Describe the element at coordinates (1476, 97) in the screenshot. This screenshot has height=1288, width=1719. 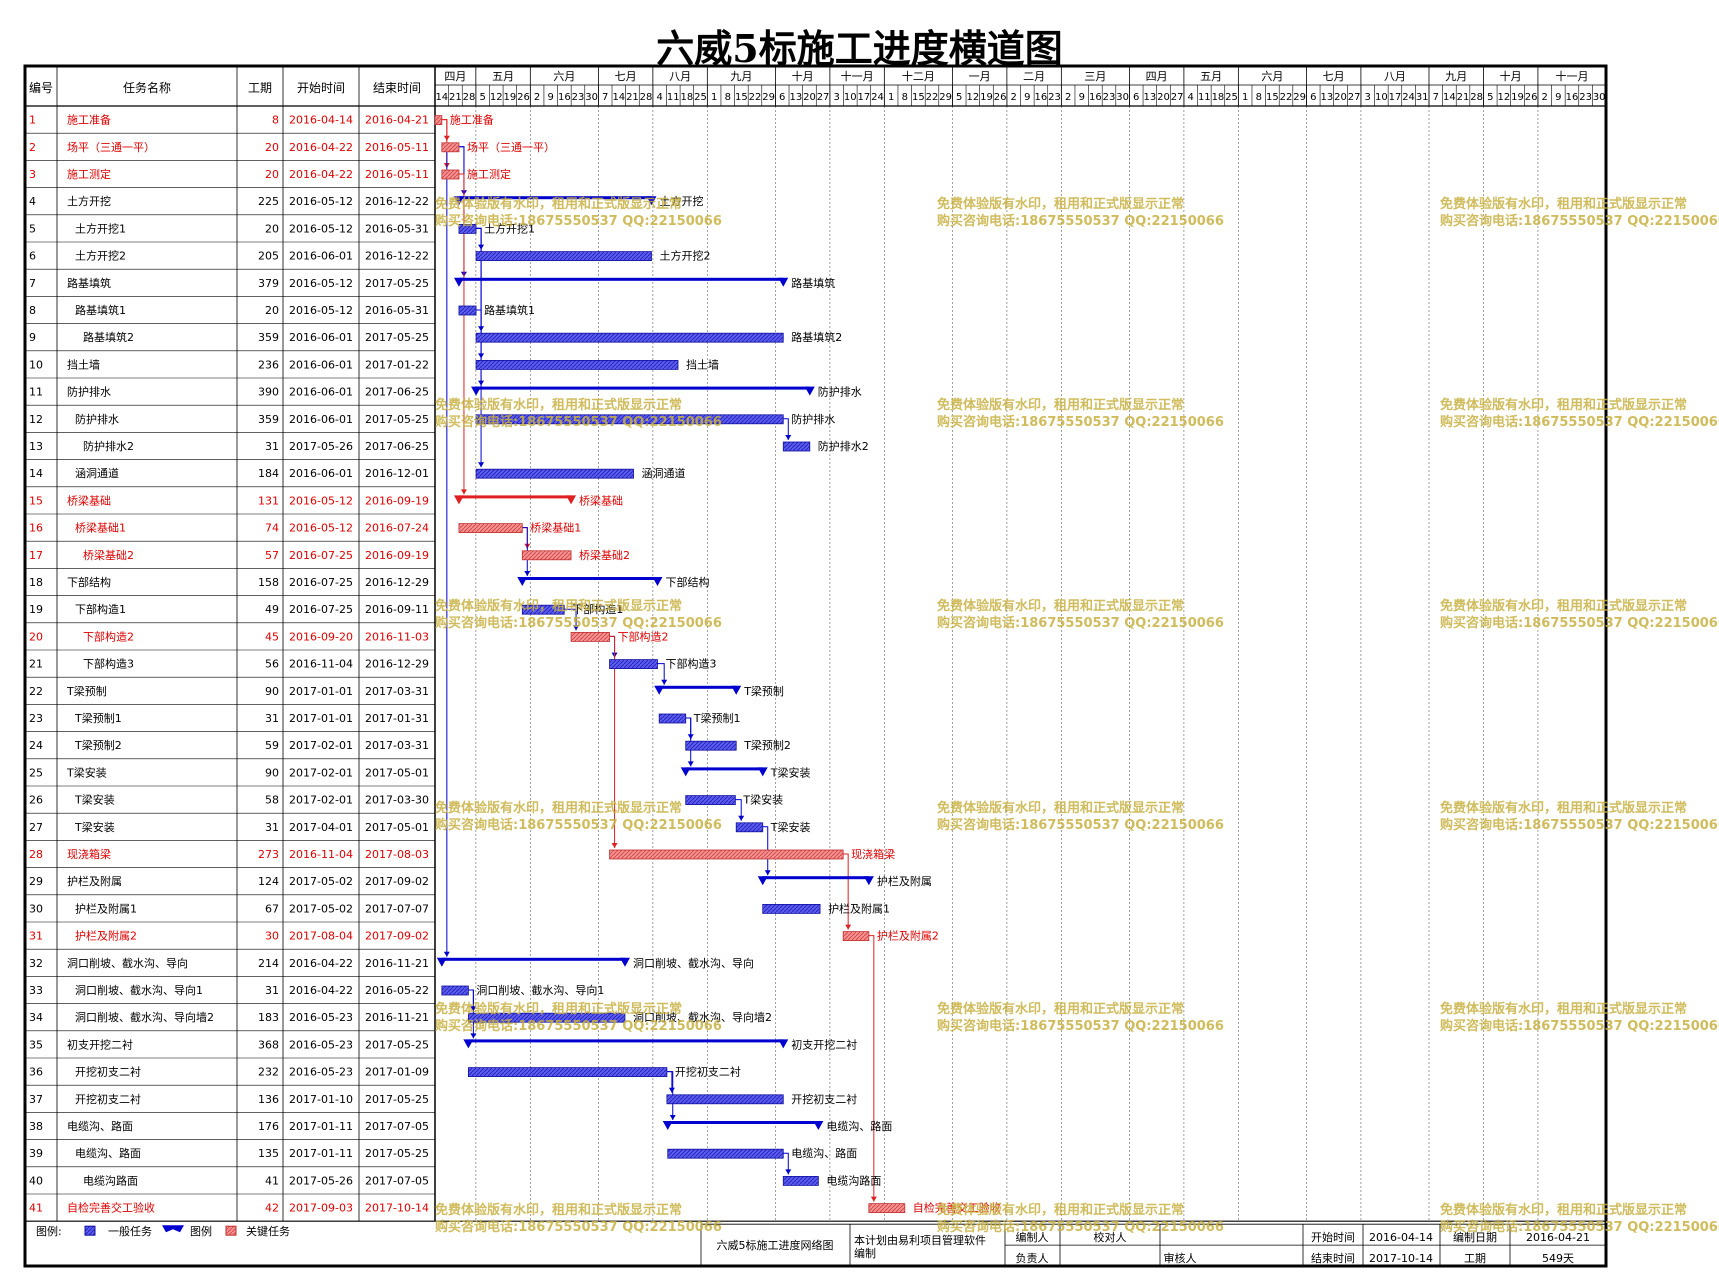
I see `week-label: 28` at that location.